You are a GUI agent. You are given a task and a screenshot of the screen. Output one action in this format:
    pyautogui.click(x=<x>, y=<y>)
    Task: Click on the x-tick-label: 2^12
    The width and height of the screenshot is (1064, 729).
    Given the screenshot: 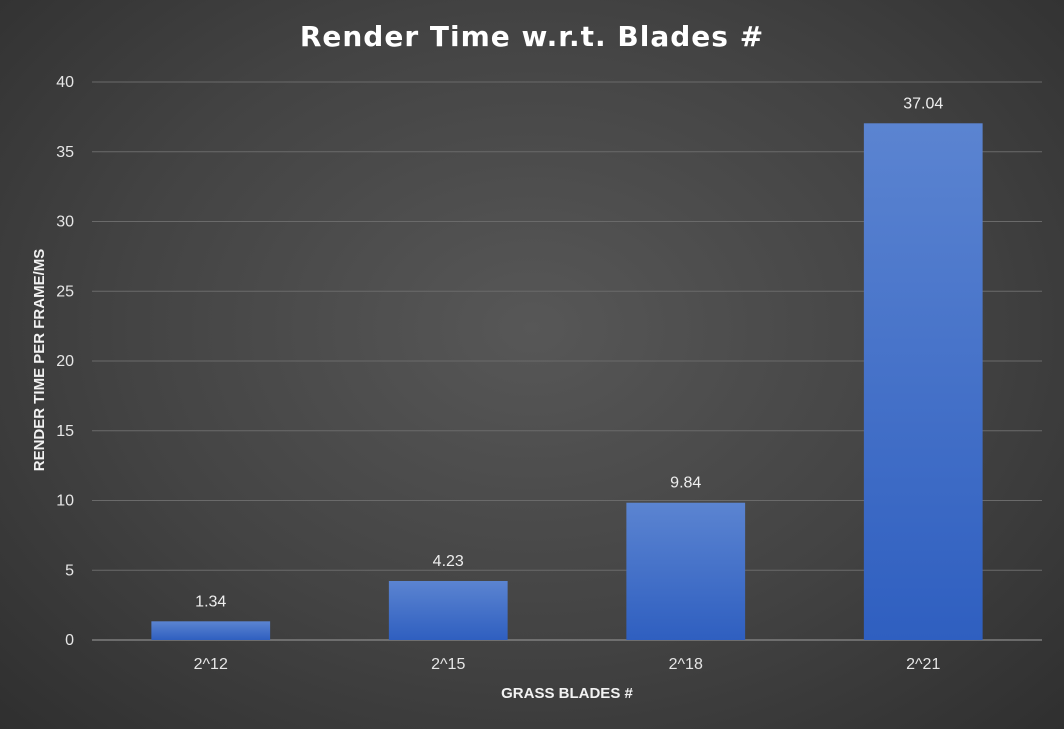 What is the action you would take?
    pyautogui.click(x=211, y=664)
    